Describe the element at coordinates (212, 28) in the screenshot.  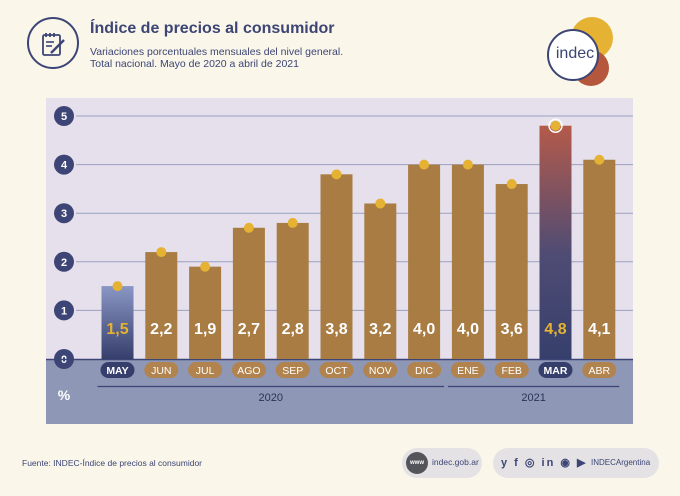
I see `chart-title: Índice de precios al consumidor` at that location.